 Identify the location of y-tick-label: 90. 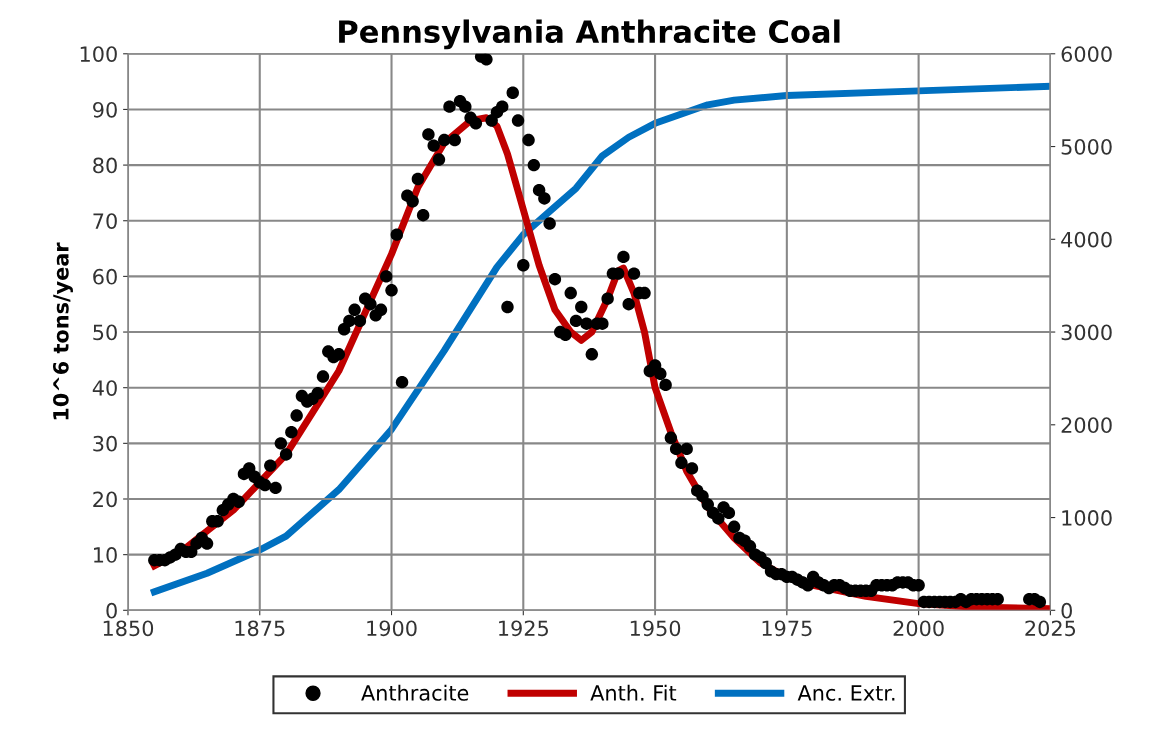
(105, 109).